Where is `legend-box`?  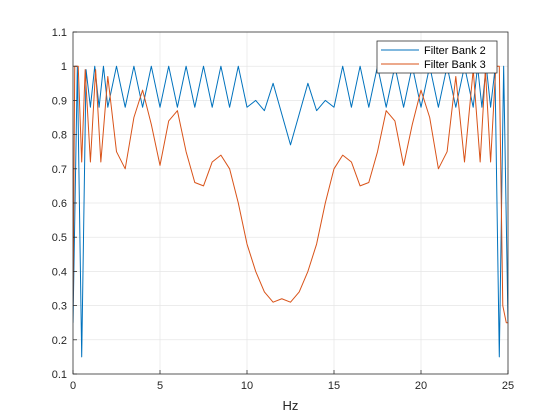 legend-box is located at coordinates (437, 57).